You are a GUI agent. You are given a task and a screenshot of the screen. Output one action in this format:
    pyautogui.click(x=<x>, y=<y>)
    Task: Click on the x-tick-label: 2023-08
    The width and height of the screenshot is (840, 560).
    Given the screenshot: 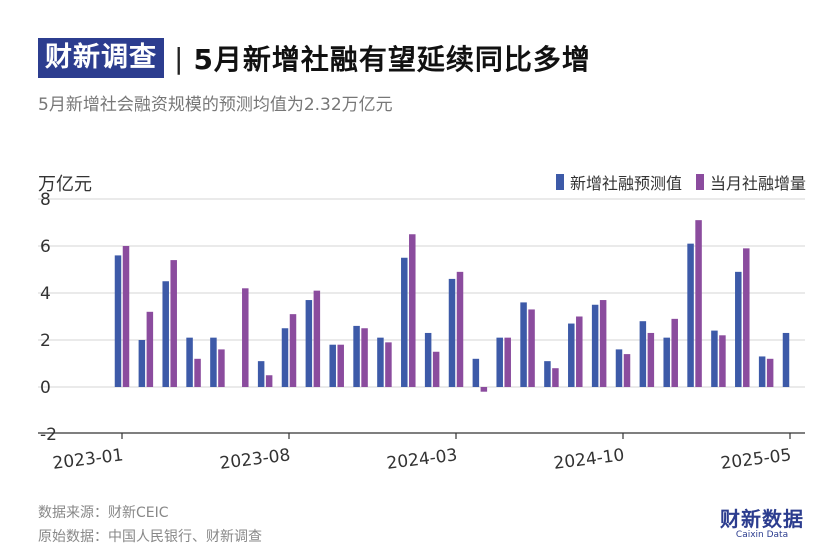 What is the action you would take?
    pyautogui.click(x=255, y=459)
    